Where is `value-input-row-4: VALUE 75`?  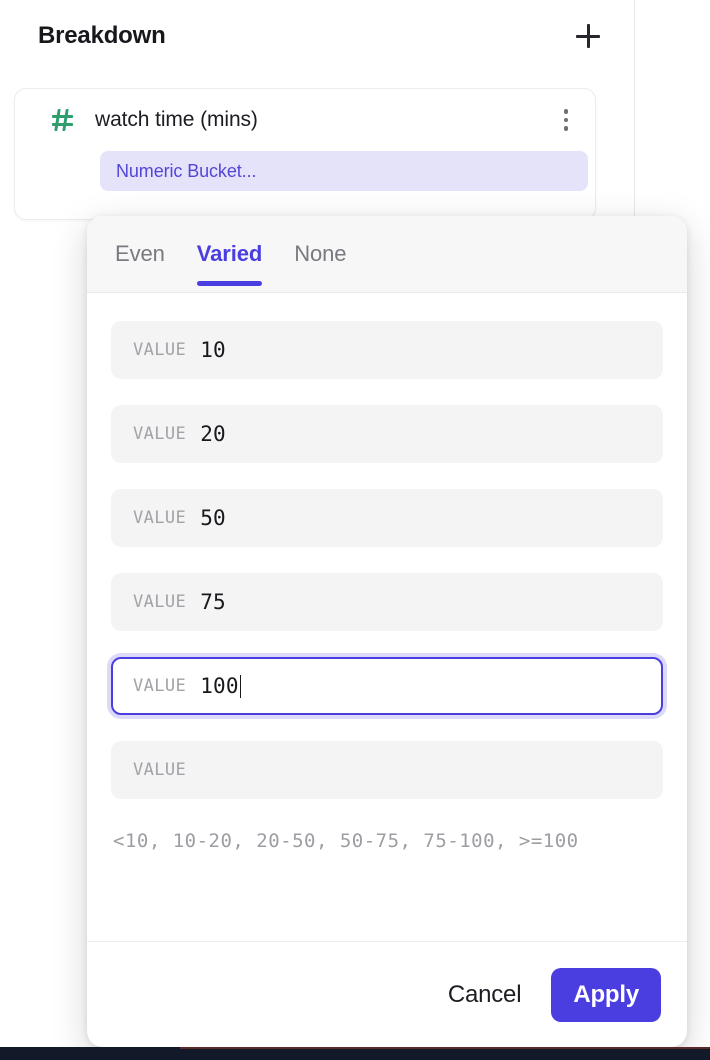 value-input-row-4: VALUE 75 is located at coordinates (387, 602).